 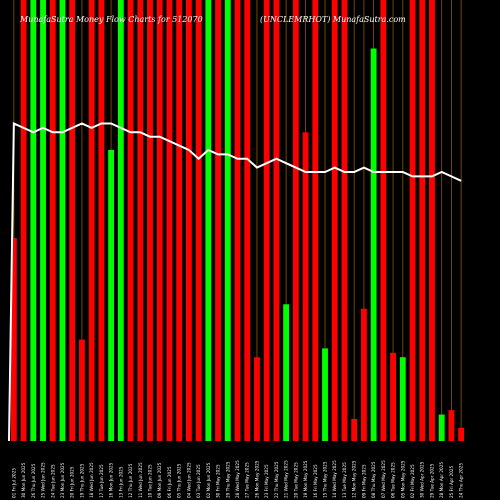 What do you see at coordinates (91, 480) in the screenshot?
I see `x-tick-label: 18 Wed Jun 2025` at bounding box center [91, 480].